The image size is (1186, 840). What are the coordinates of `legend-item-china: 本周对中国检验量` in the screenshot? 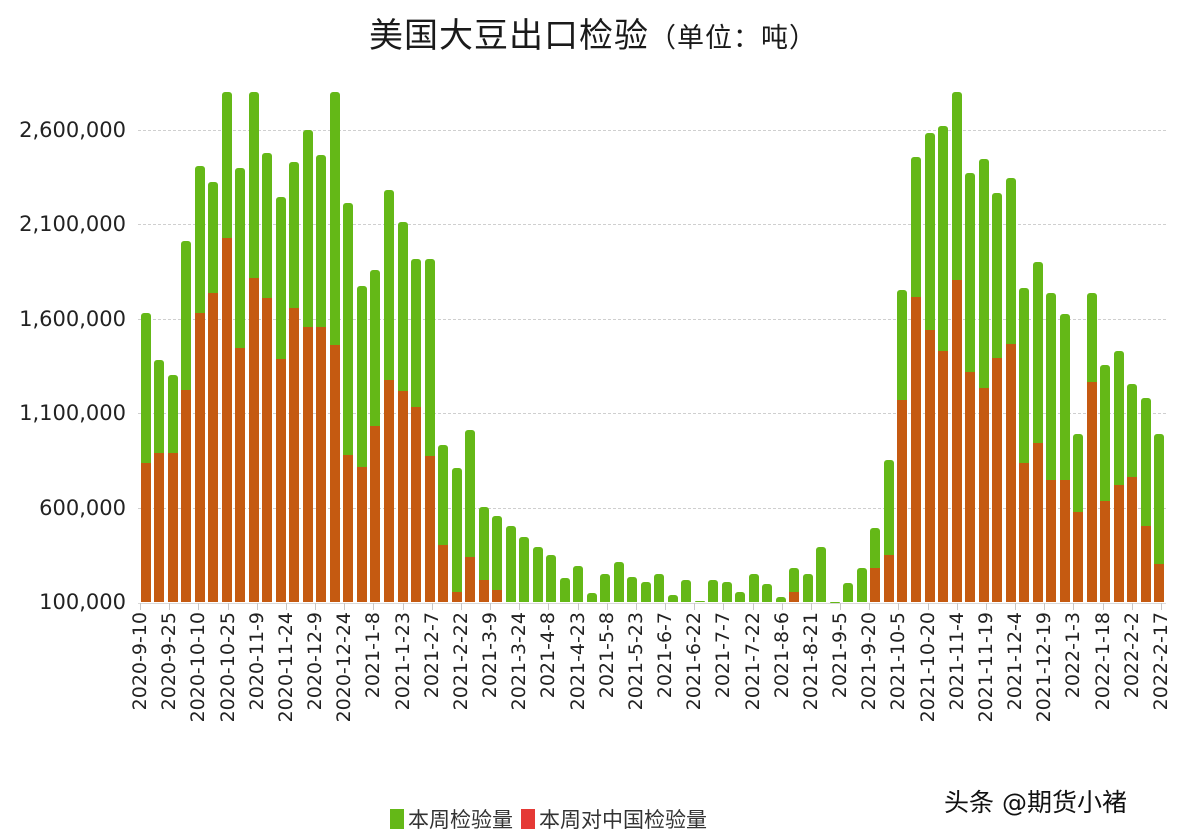 It's located at (614, 819).